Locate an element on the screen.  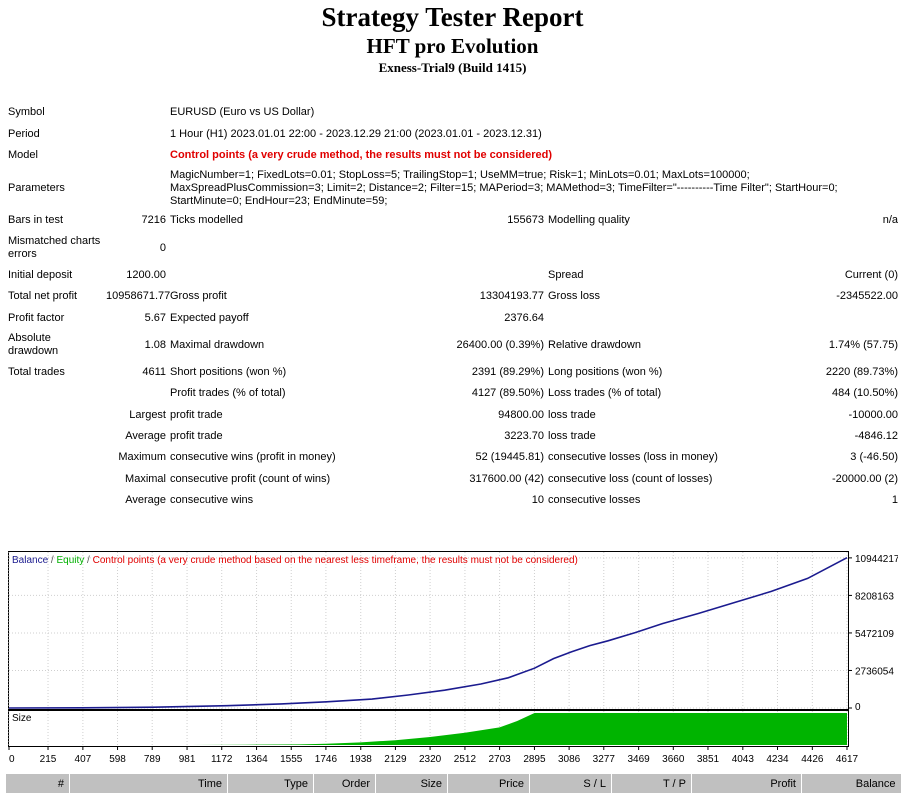
average-loss-value: -4846.12 is located at coordinates (876, 436).